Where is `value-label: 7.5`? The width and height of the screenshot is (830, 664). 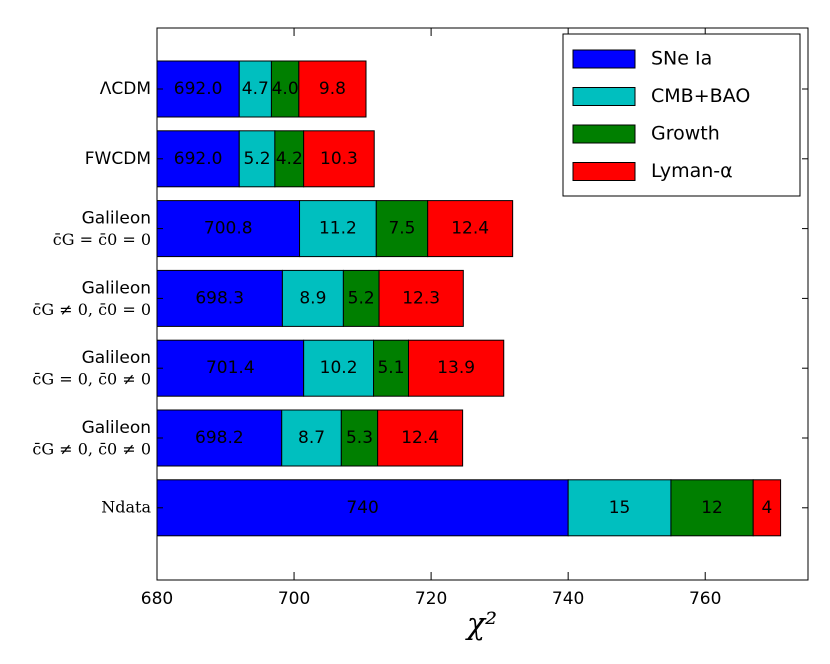 value-label: 7.5 is located at coordinates (401, 229).